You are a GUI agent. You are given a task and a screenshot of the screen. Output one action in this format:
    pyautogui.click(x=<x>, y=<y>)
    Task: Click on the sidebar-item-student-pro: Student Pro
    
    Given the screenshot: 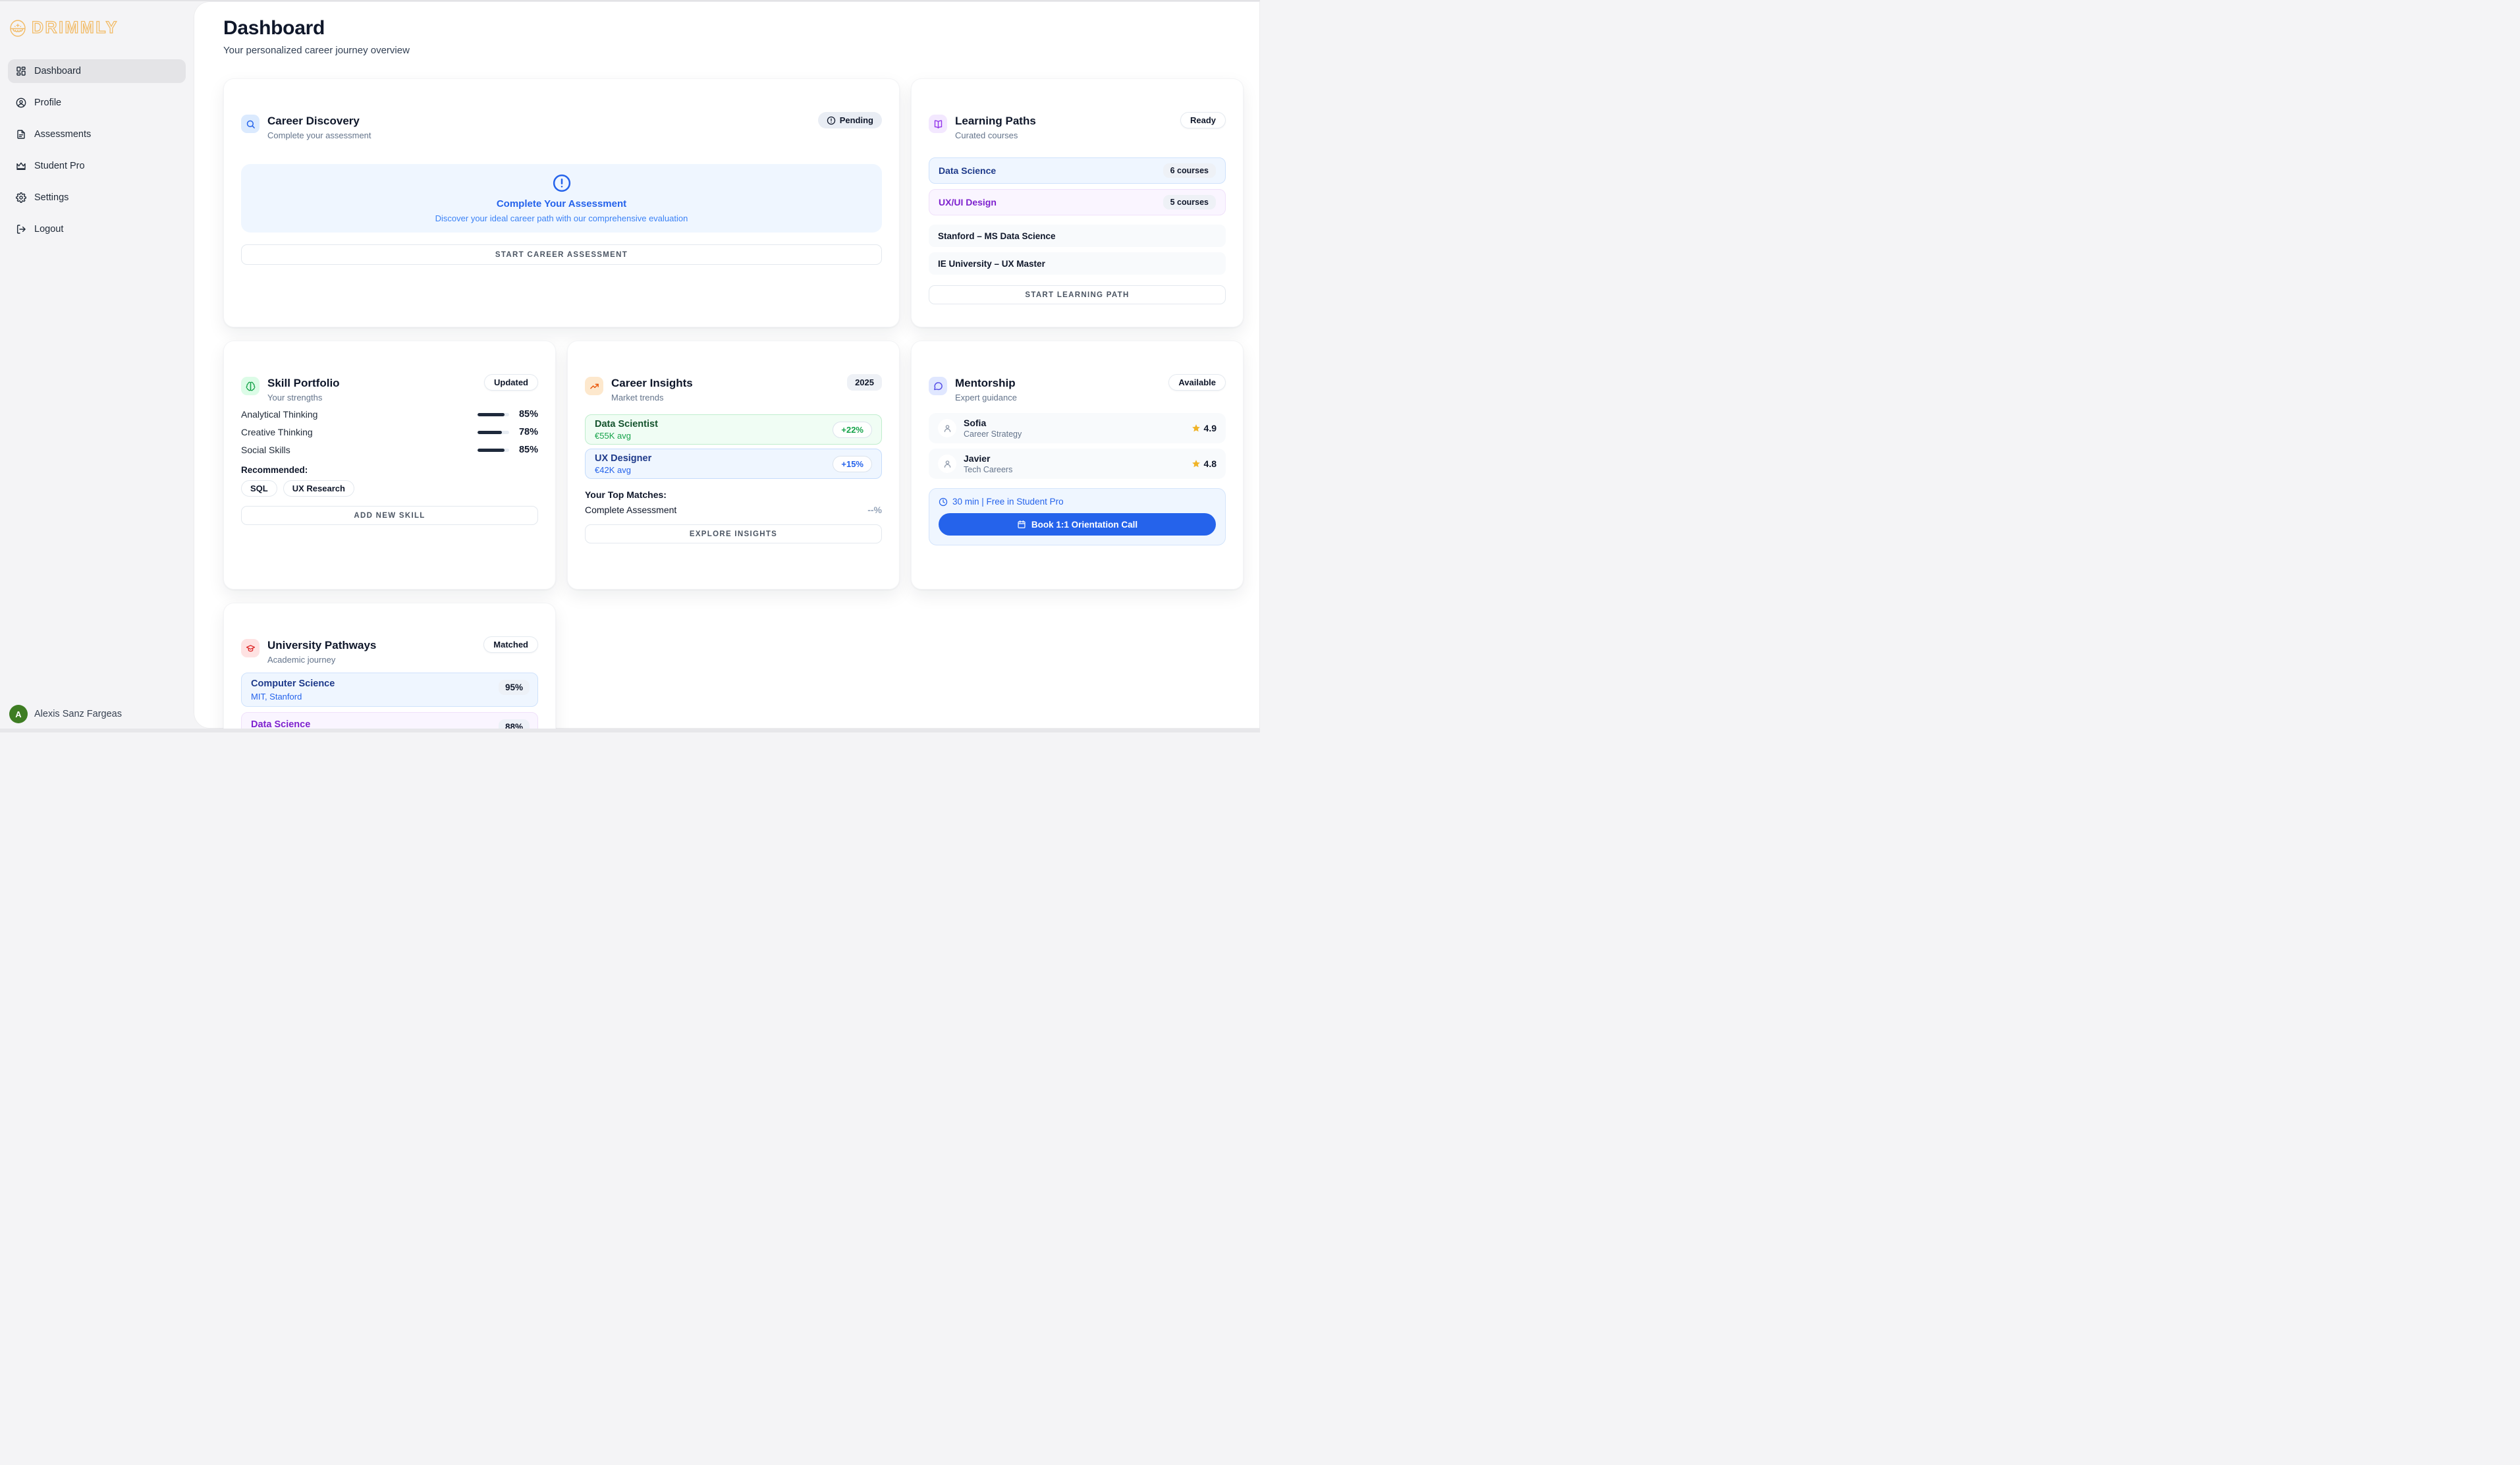 What is the action you would take?
    pyautogui.click(x=97, y=166)
    